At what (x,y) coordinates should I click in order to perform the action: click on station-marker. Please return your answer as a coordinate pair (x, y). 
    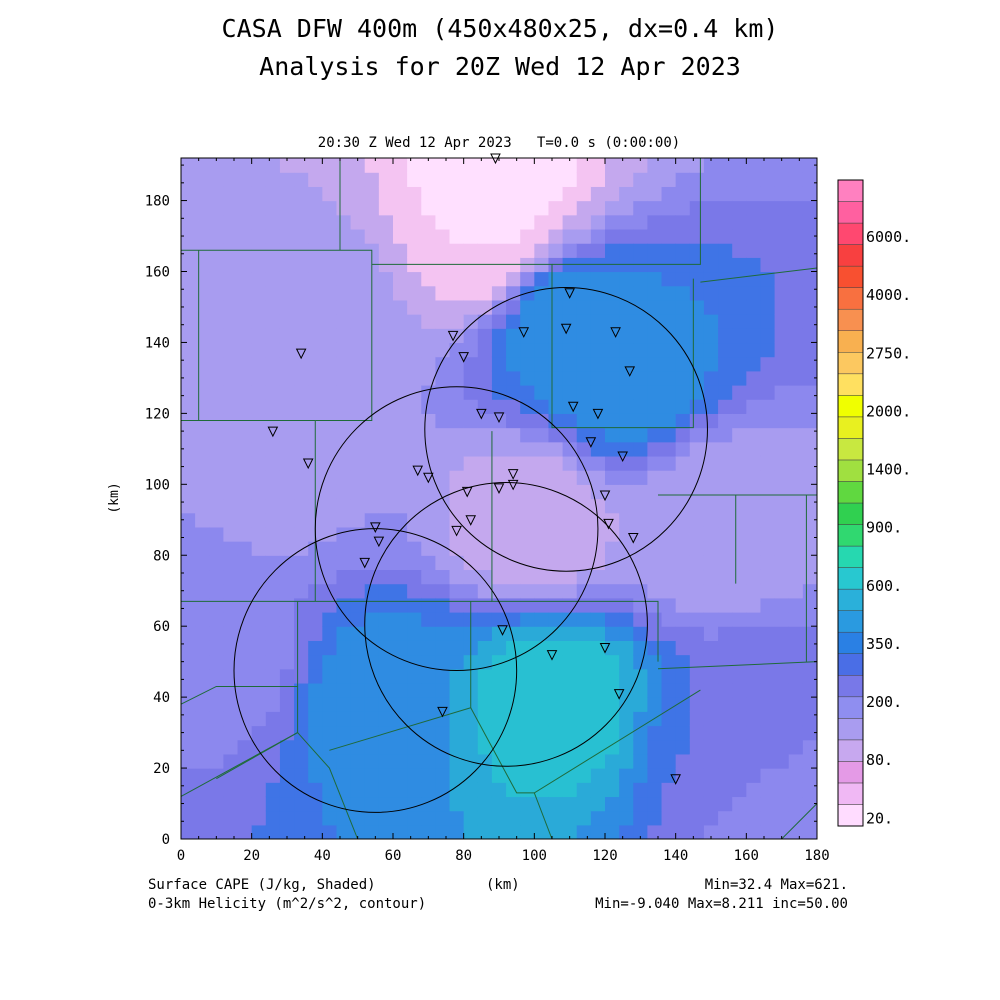
    Looking at the image, I should click on (428, 478).